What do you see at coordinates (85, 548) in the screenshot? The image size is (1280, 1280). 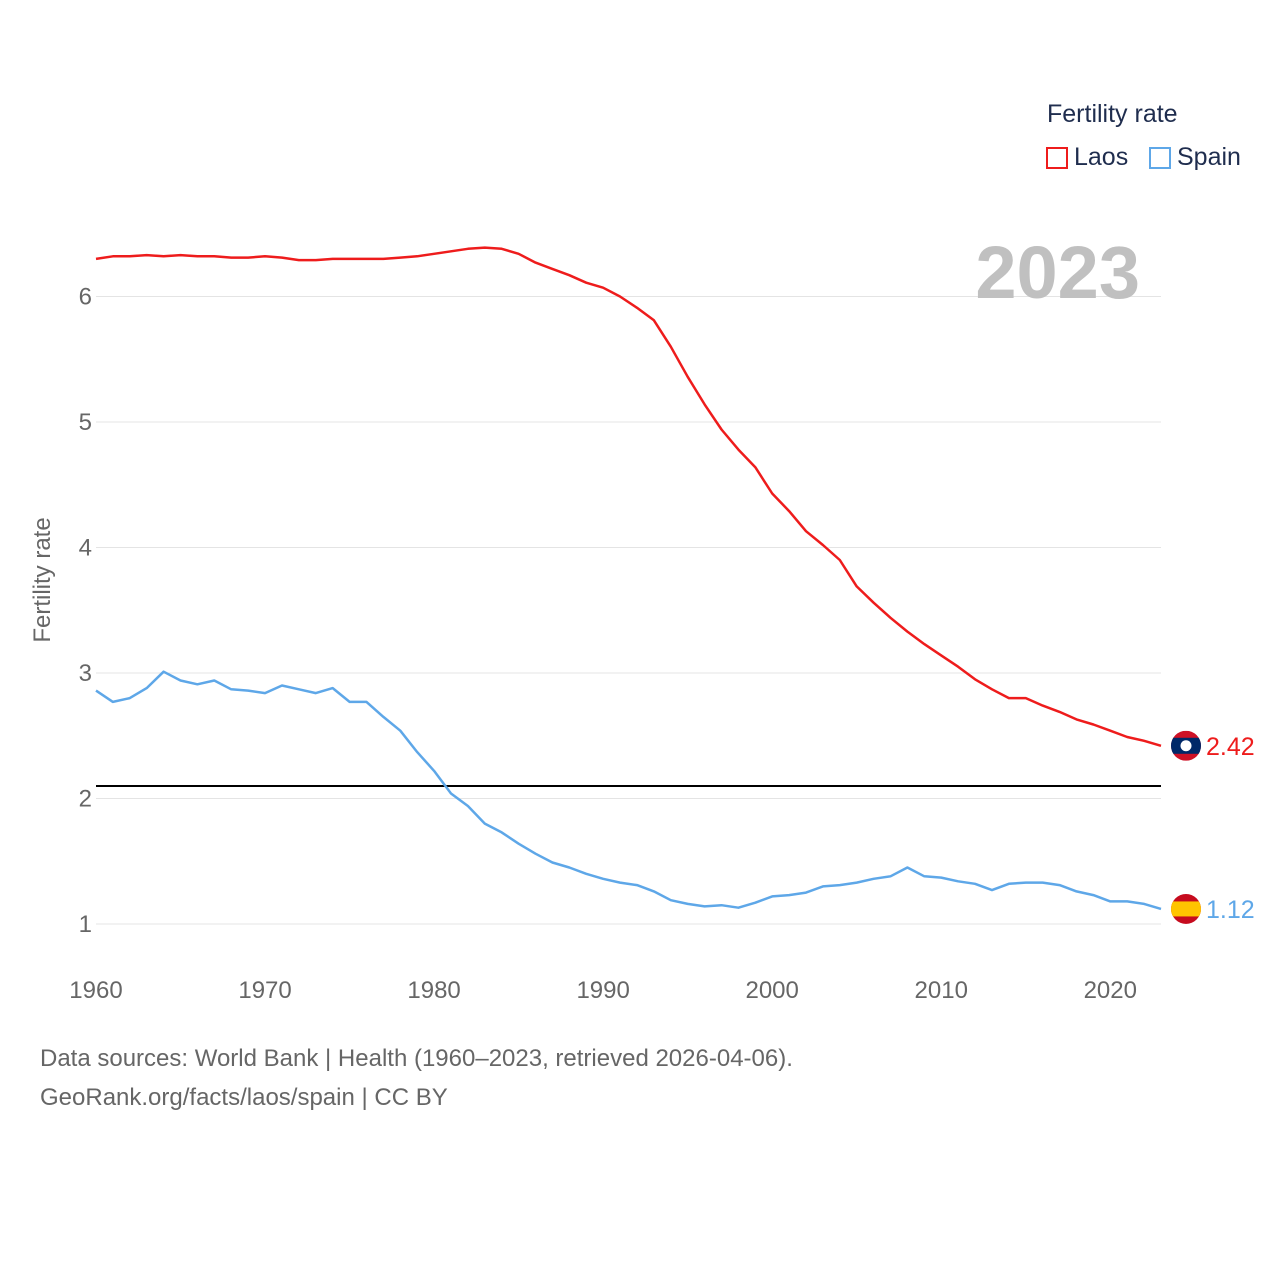 I see `y-tick-label: 4` at bounding box center [85, 548].